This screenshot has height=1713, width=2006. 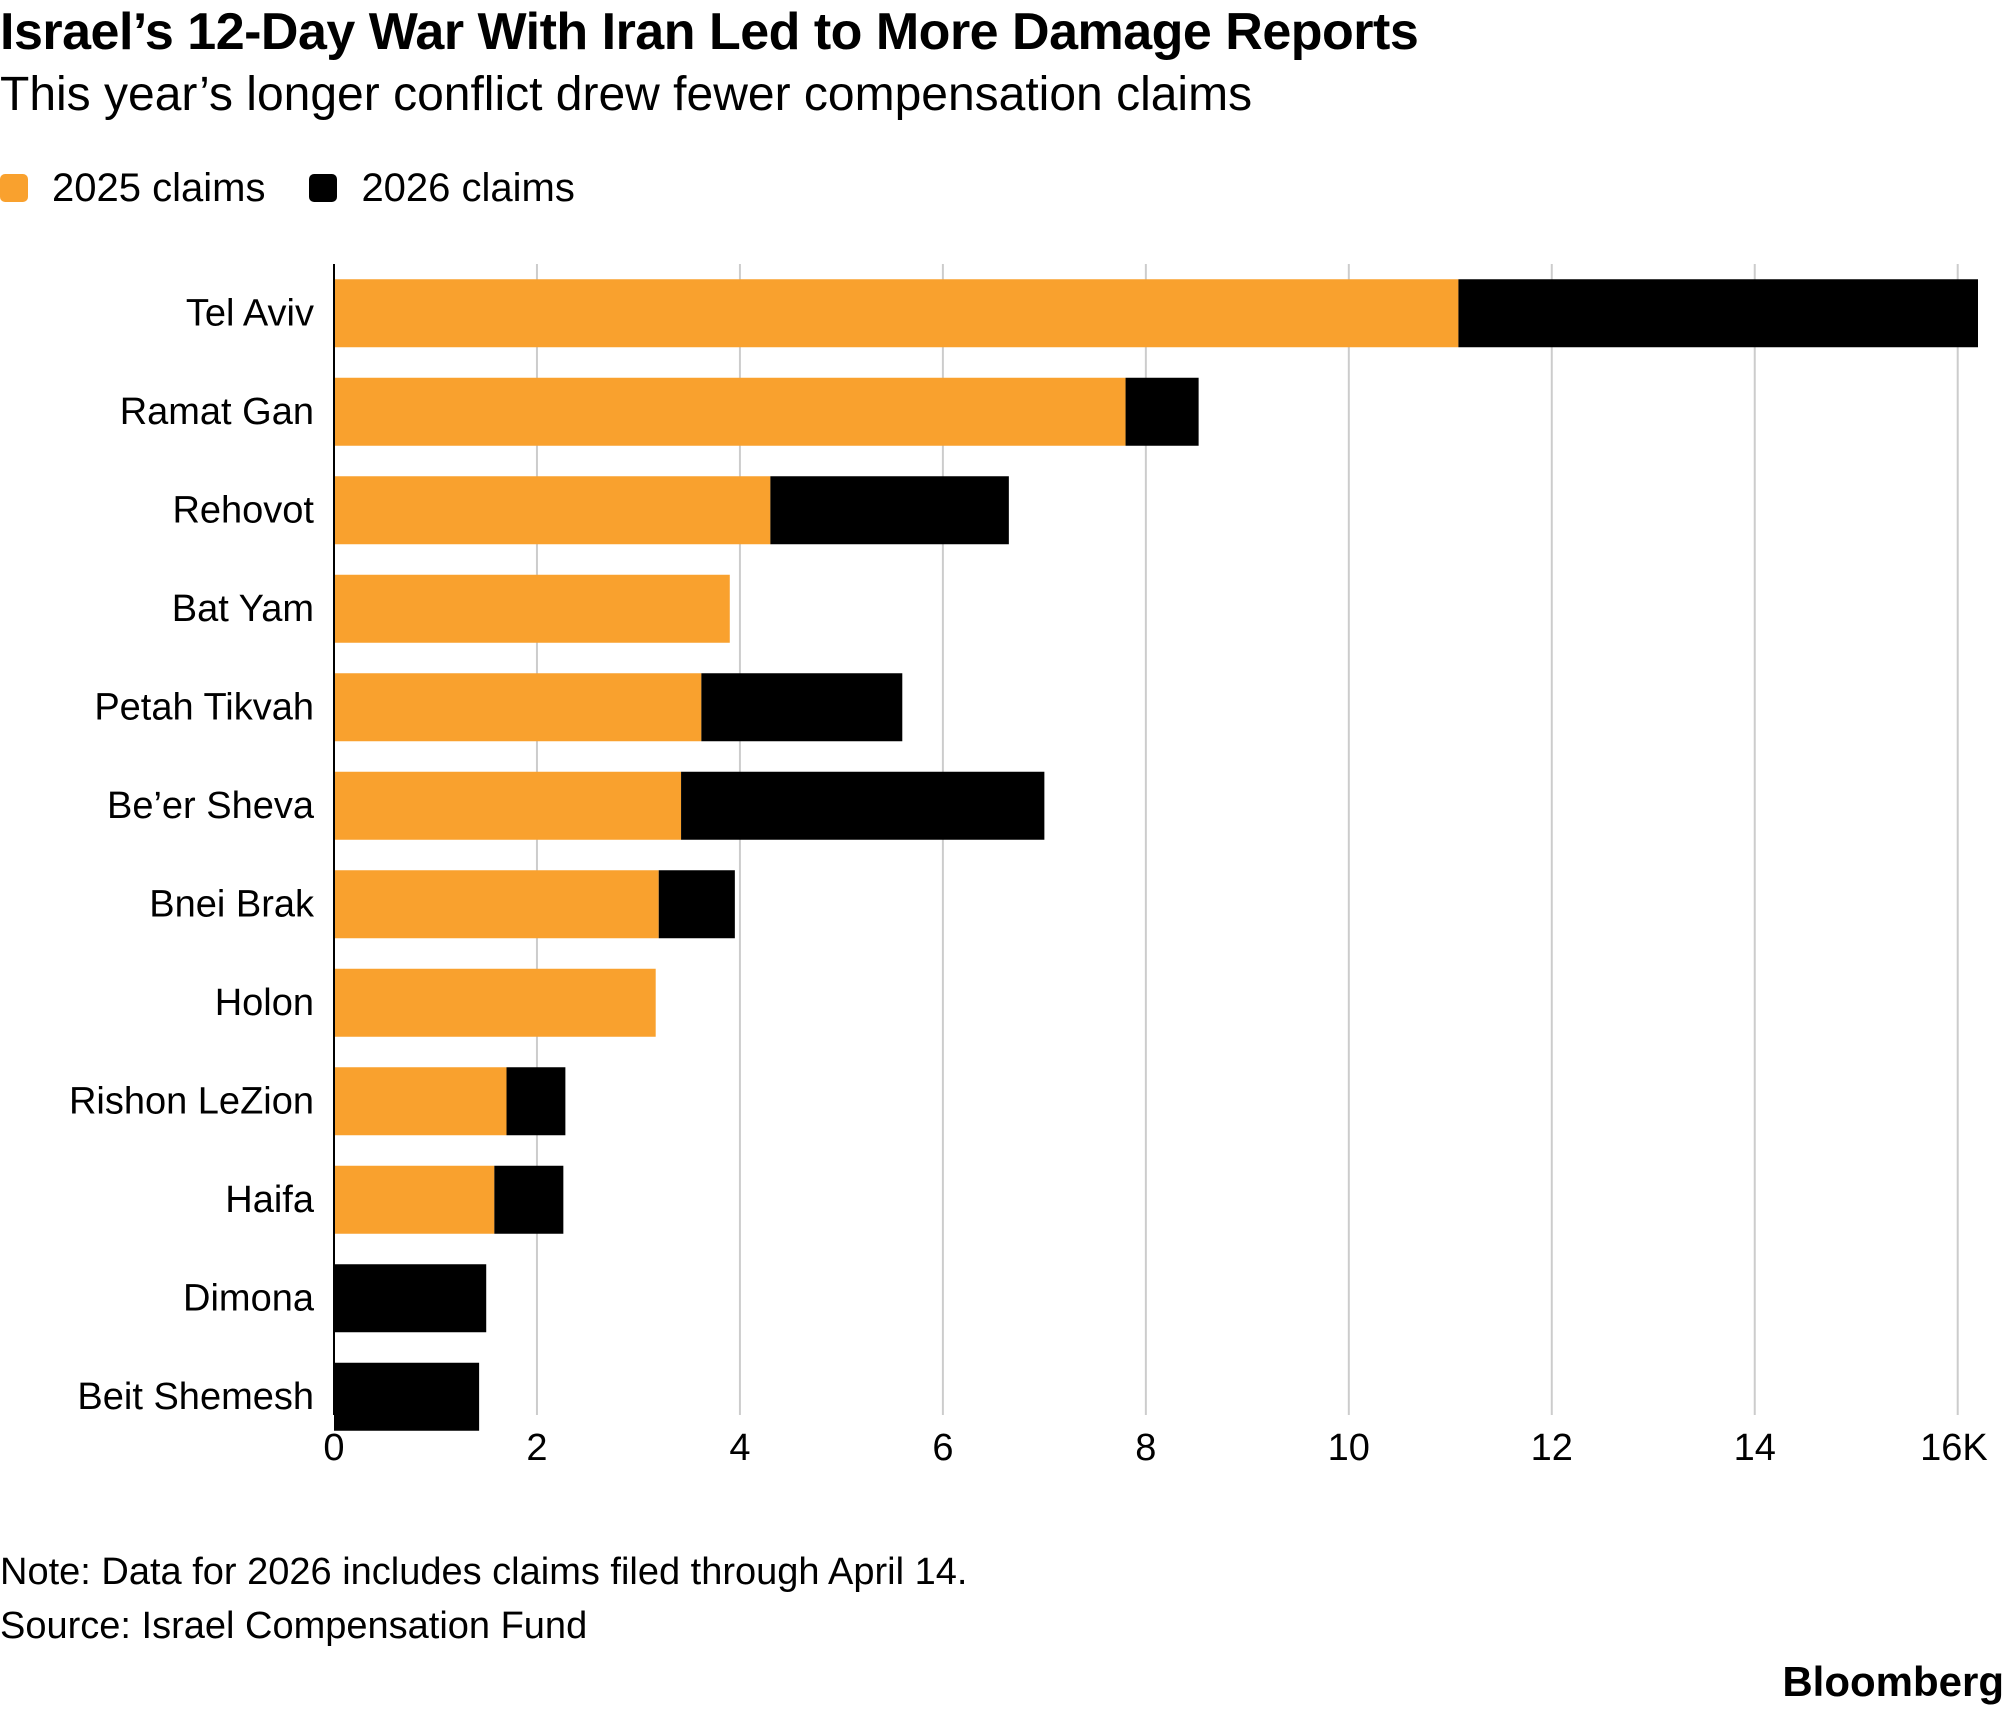 What do you see at coordinates (243, 510) in the screenshot?
I see `category-label: Rehovot` at bounding box center [243, 510].